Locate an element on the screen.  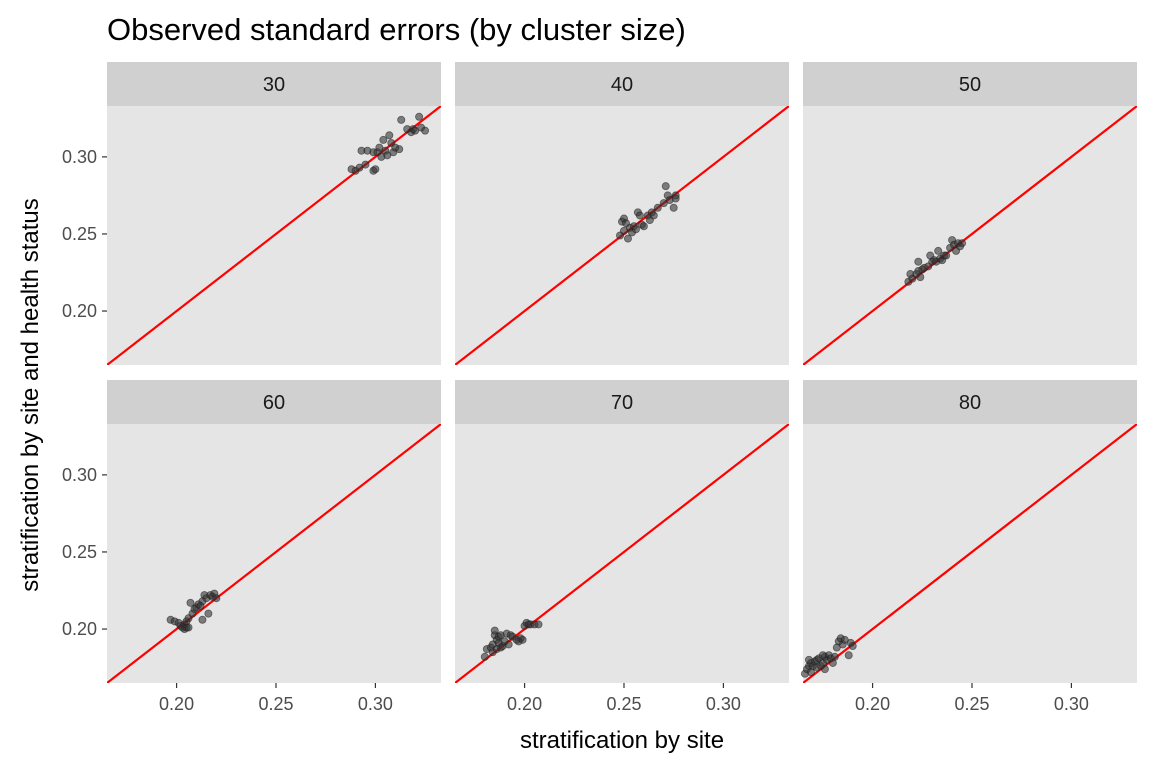
facet-strip-label: 70 is located at coordinates (622, 403).